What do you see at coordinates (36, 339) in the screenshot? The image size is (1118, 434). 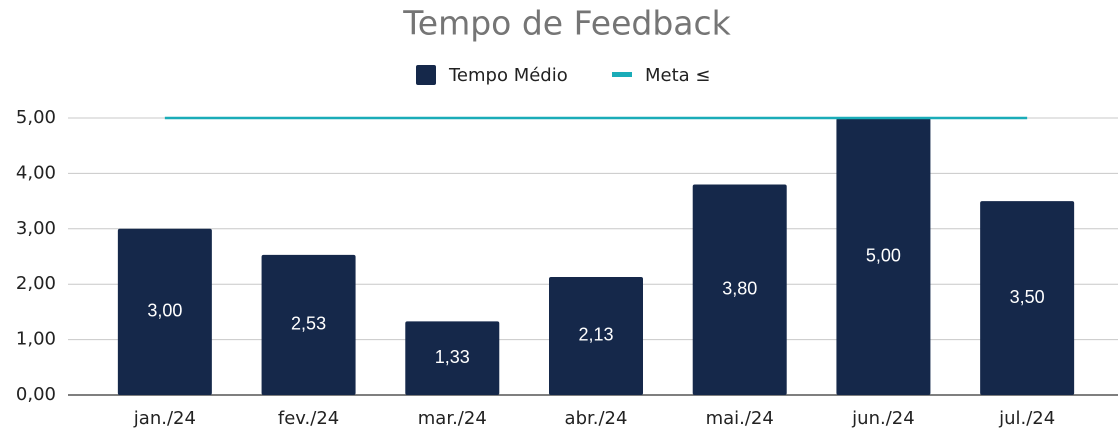 I see `y-tick-label: 1,00` at bounding box center [36, 339].